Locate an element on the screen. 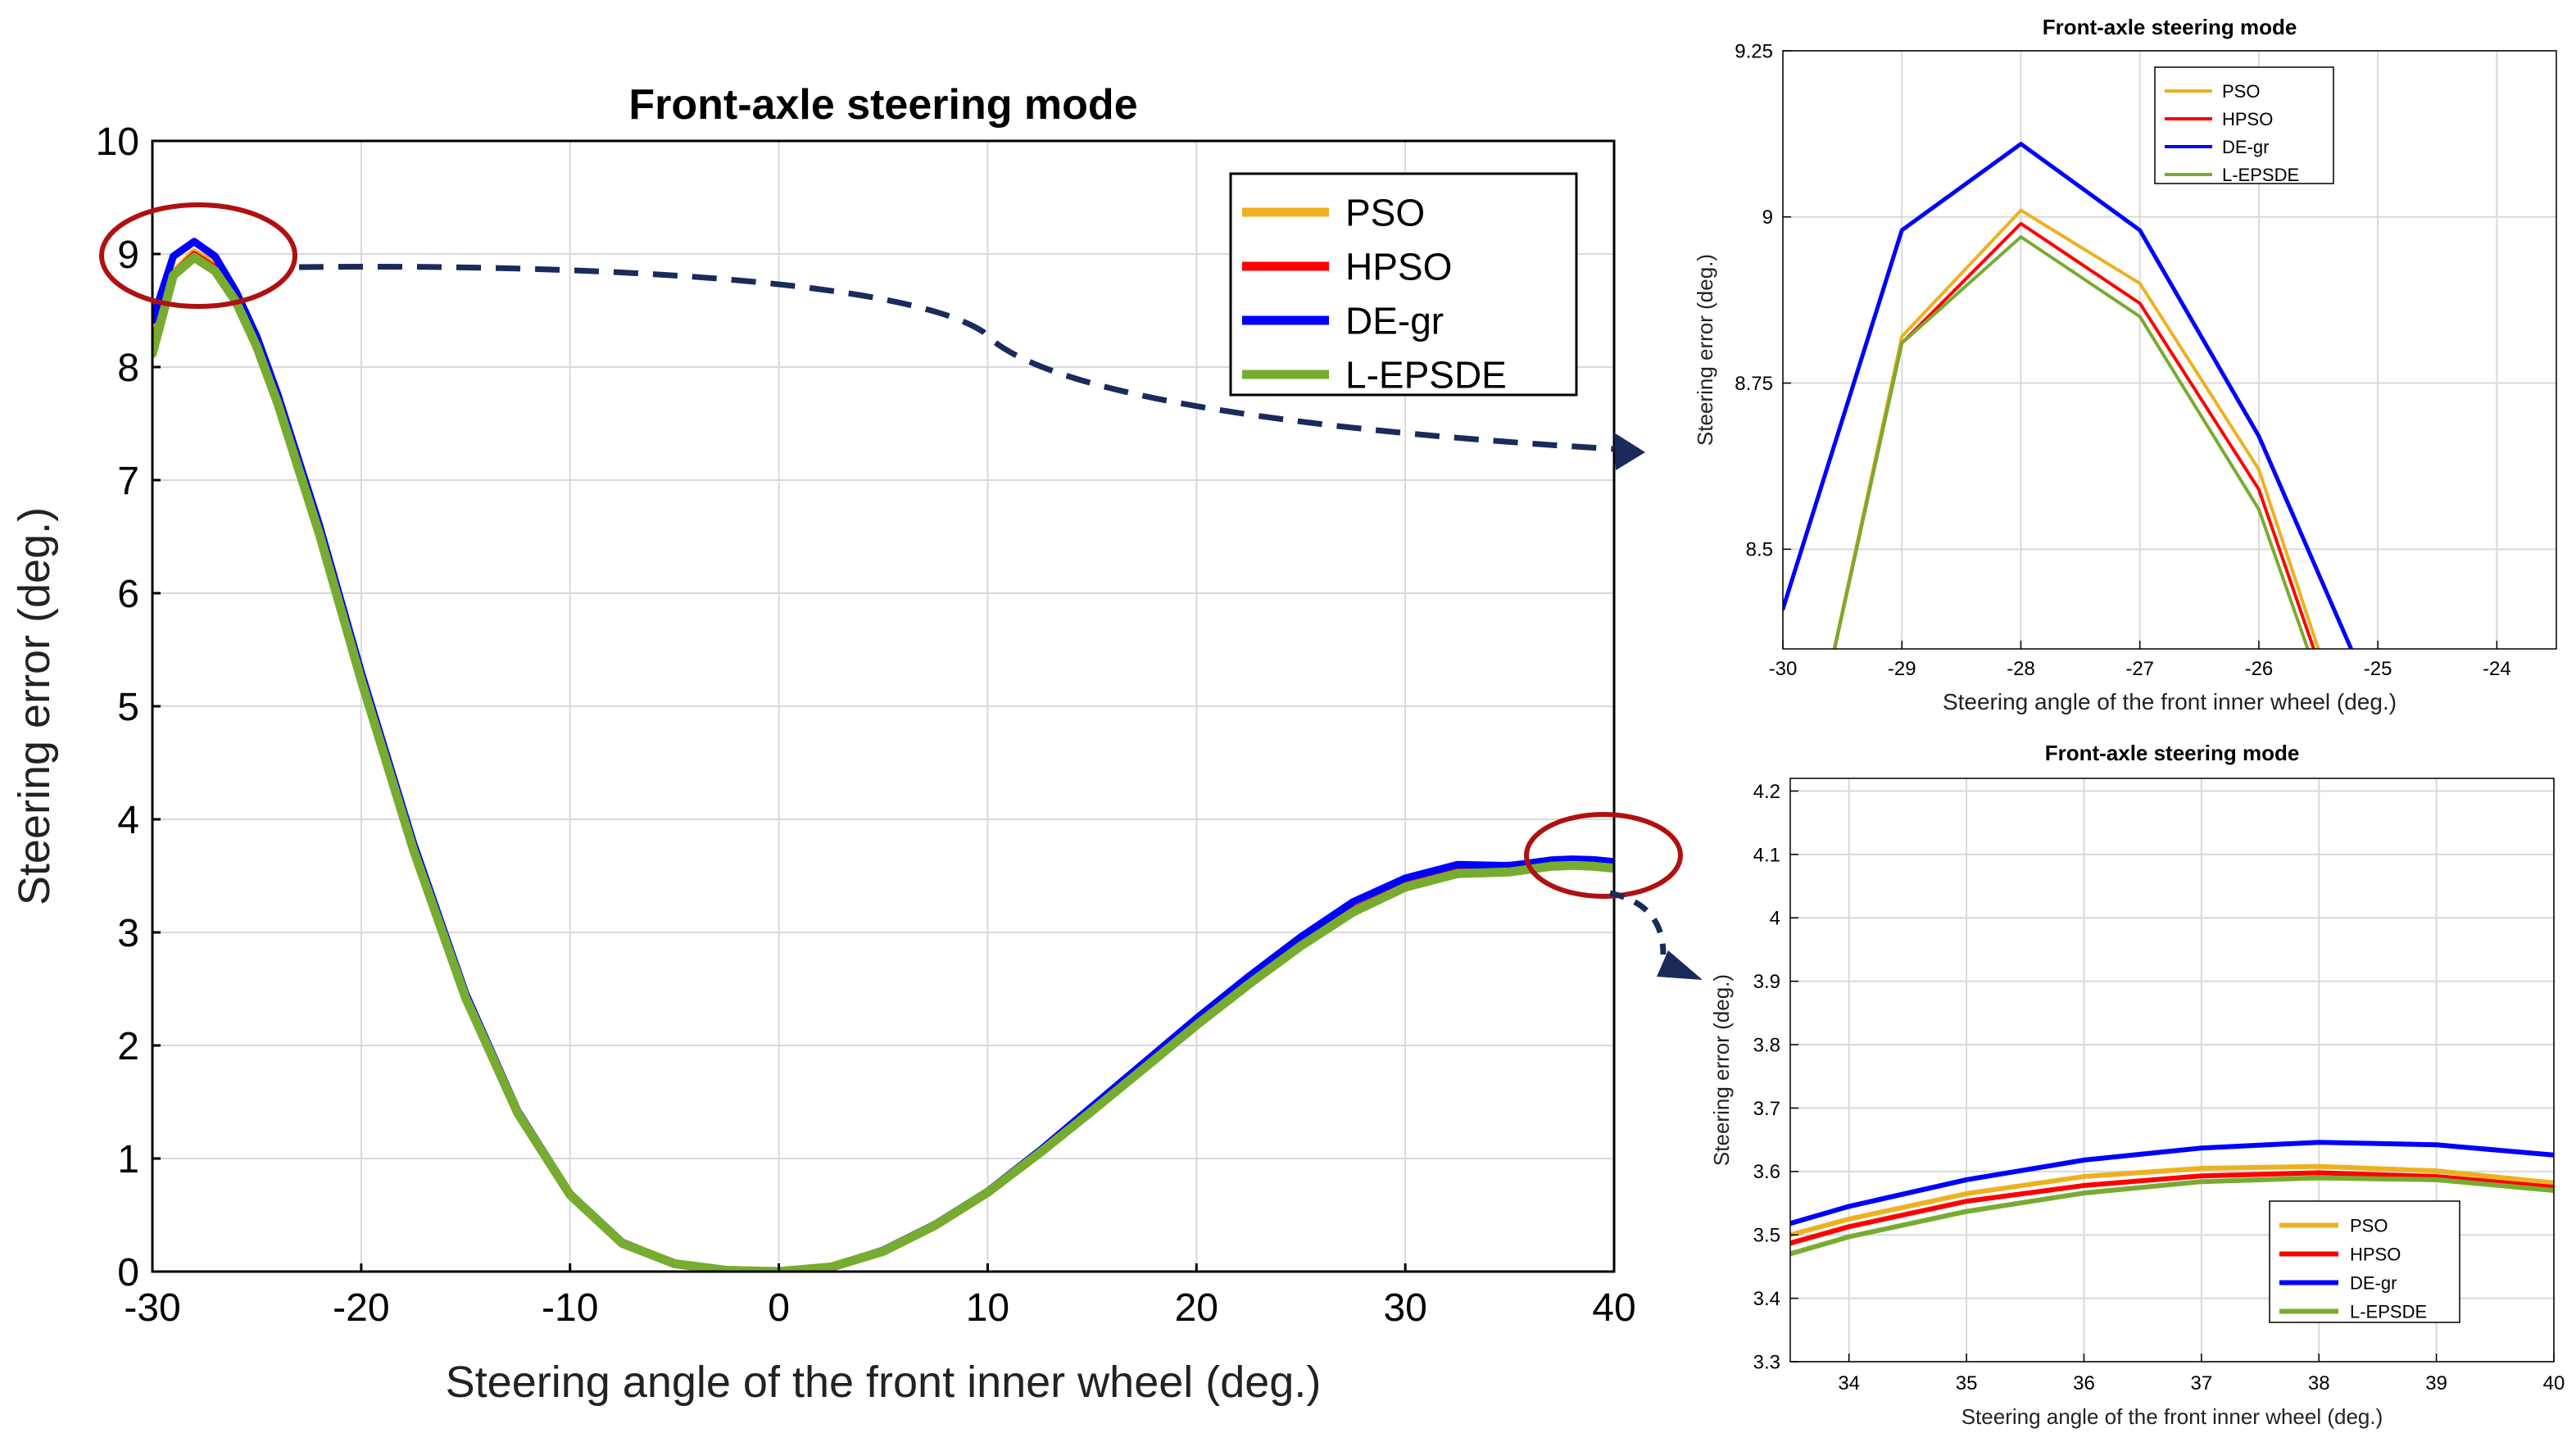 Image resolution: width=2576 pixels, height=1442 pixels. main-y-tick-label: 3 is located at coordinates (128, 933).